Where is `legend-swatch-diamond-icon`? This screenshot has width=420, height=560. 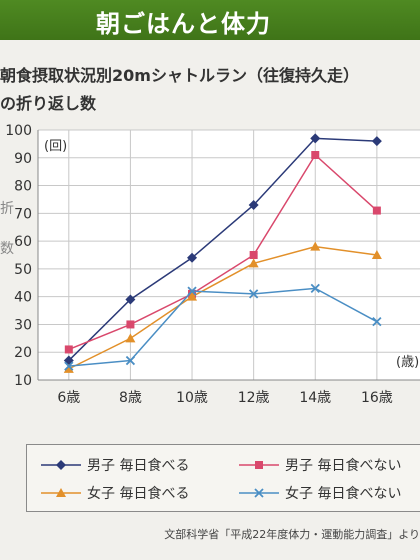
legend-swatch-diamond-icon is located at coordinates (61, 465).